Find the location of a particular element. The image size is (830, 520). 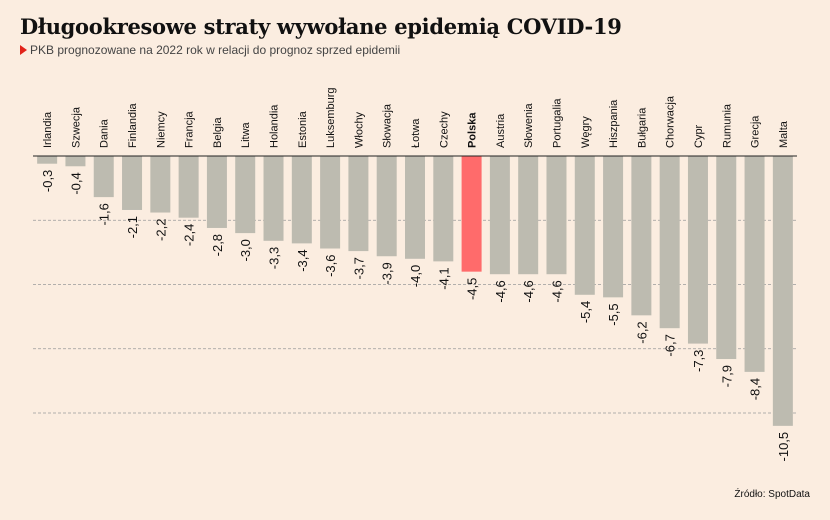

category-label: Grecja is located at coordinates (756, 131).